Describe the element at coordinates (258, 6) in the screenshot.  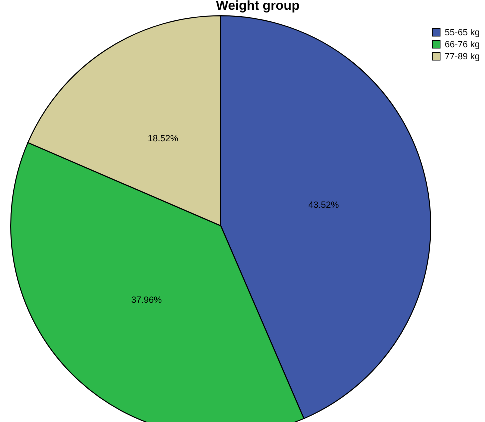
I see `chart-title: Weight group` at that location.